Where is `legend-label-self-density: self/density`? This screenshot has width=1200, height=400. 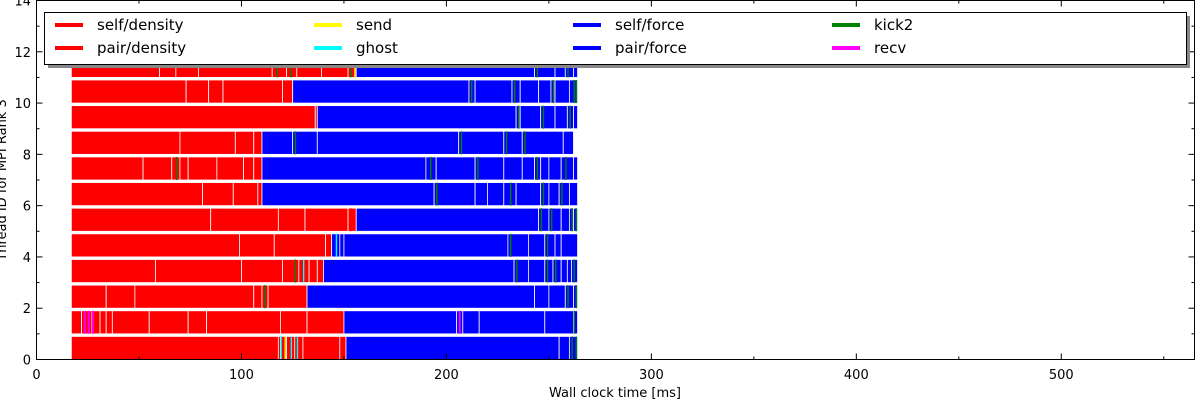 legend-label-self-density: self/density is located at coordinates (140, 25).